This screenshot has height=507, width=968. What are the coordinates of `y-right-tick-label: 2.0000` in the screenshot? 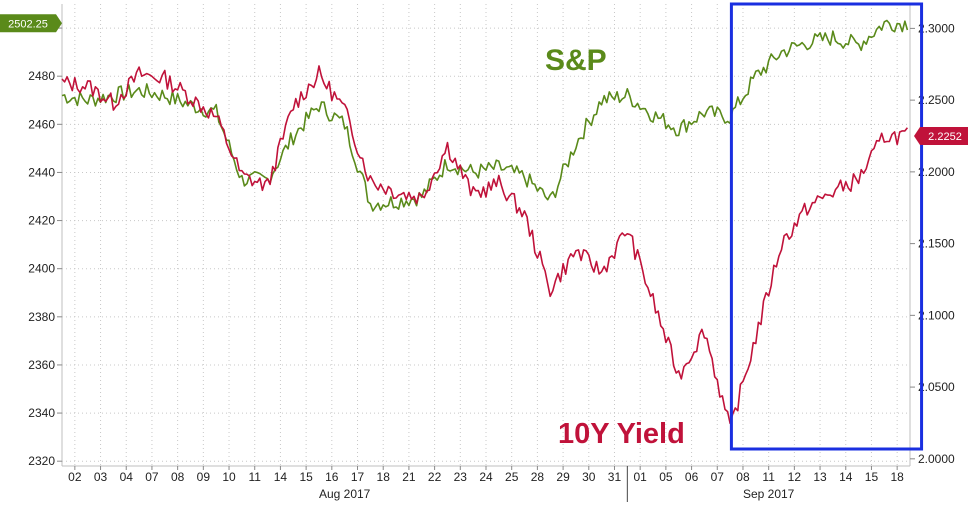 It's located at (936, 459).